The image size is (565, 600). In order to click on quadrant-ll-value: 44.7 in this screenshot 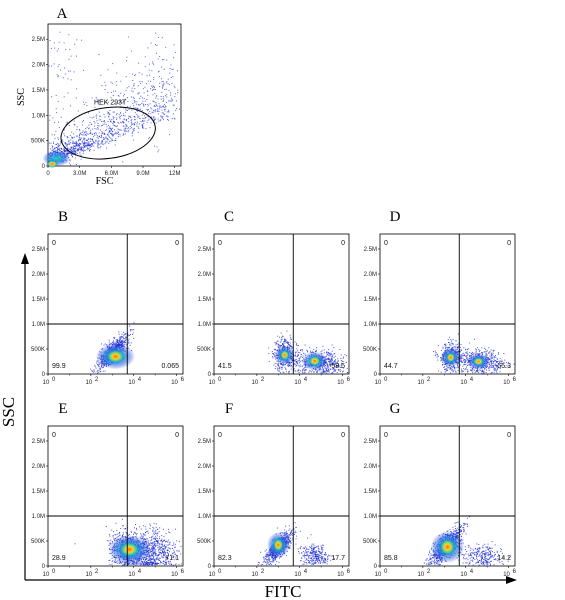, I will do `click(391, 366)`.